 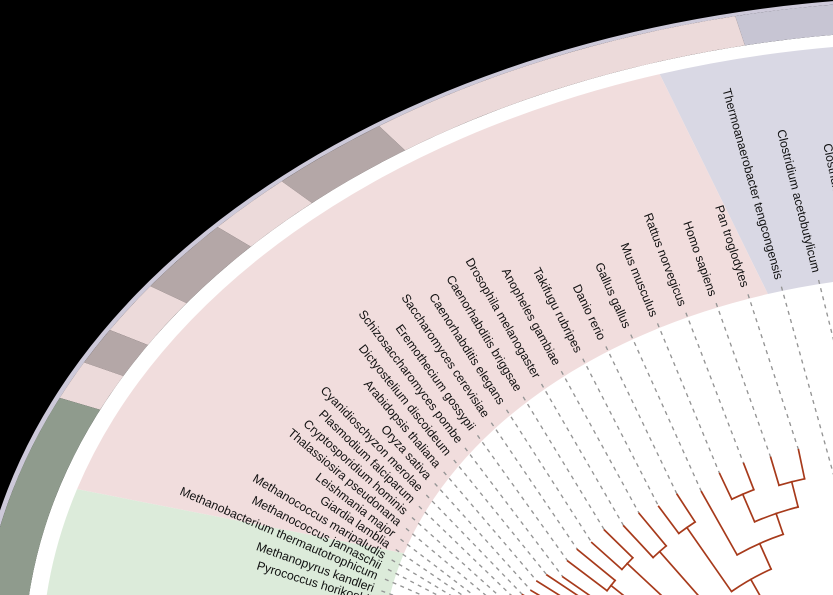 I want to click on tree-group, so click(x=658, y=521).